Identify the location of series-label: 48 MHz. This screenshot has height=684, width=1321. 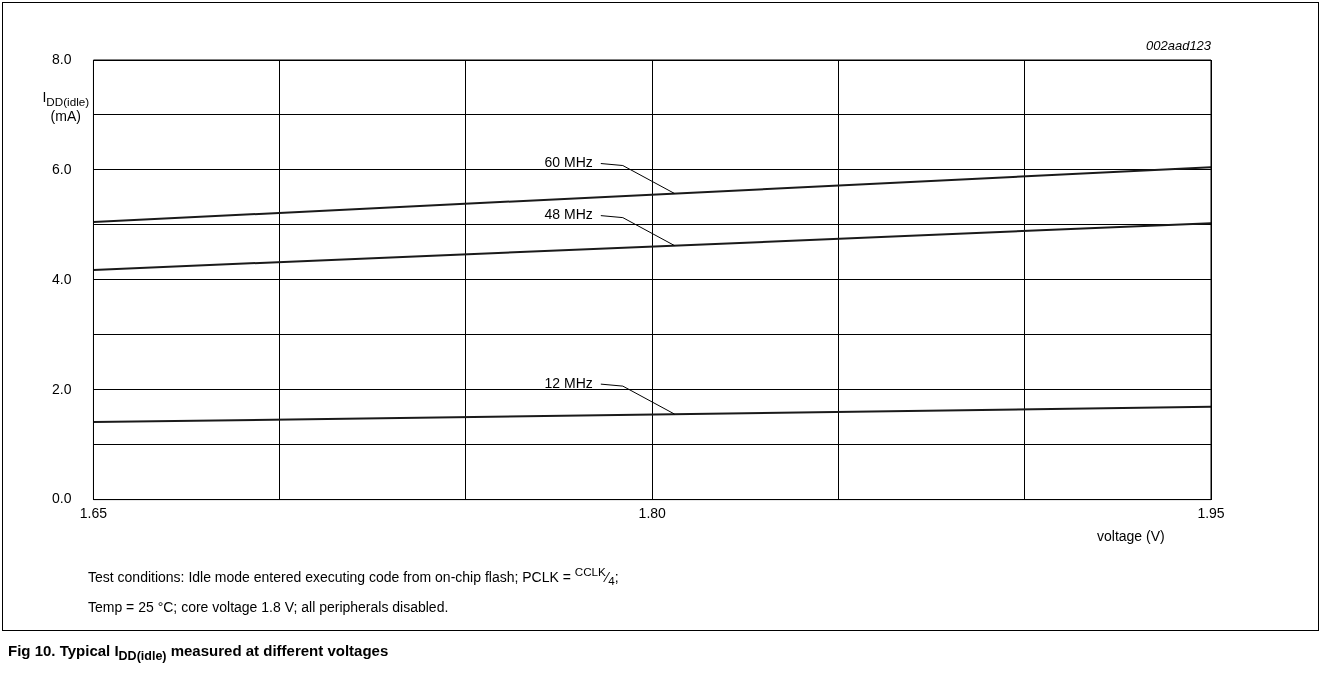
(568, 214).